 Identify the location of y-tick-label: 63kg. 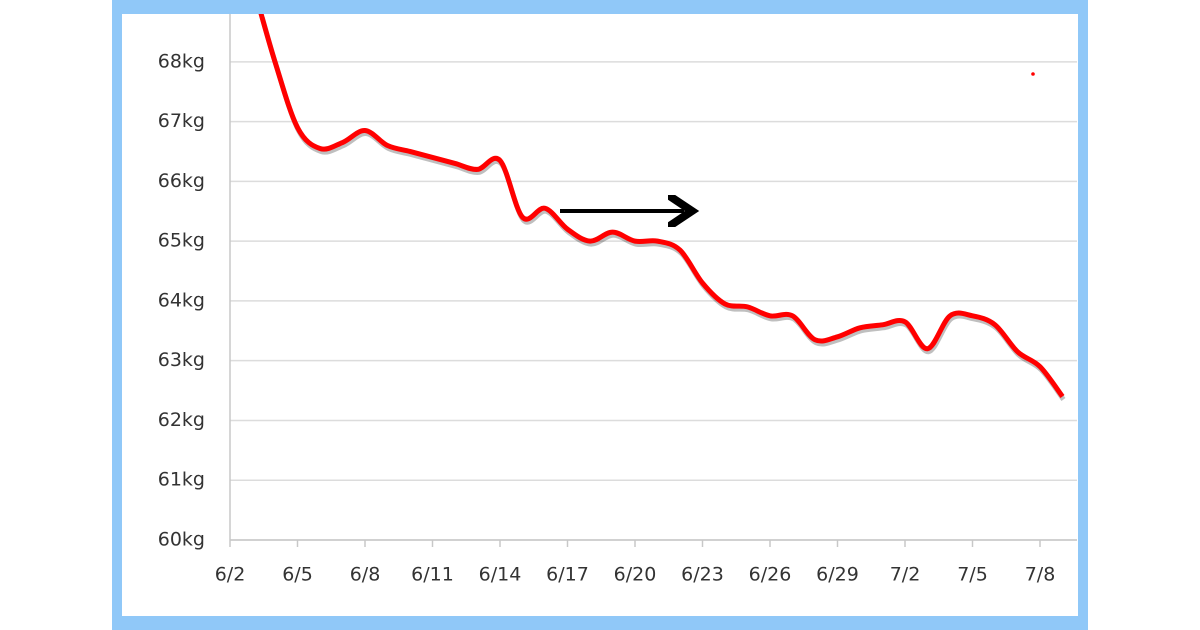
(181, 360).